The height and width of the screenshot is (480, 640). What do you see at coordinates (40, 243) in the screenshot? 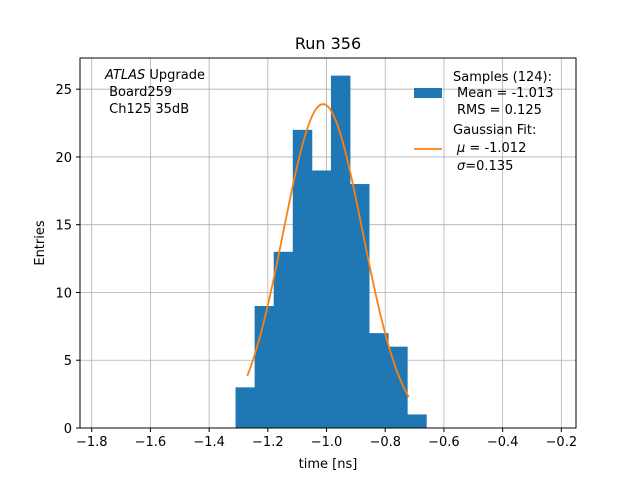
I see `y-axis-label: Entries` at bounding box center [40, 243].